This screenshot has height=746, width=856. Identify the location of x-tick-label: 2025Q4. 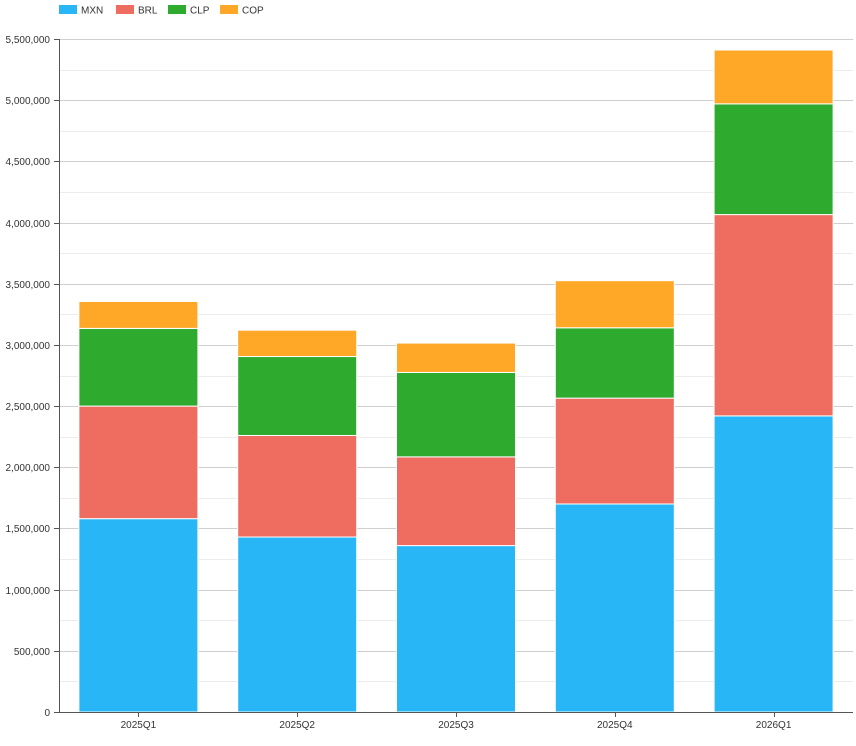
(615, 725).